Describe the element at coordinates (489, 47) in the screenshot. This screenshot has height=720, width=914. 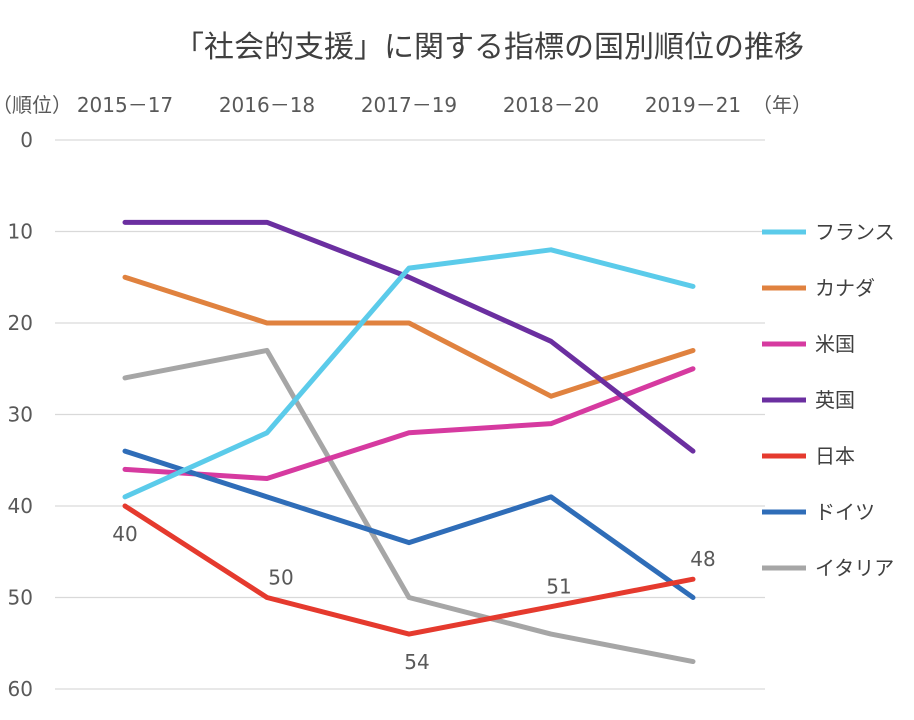
I see `chart-title: 「社会的支援」に関する指標の国別順位の推移` at that location.